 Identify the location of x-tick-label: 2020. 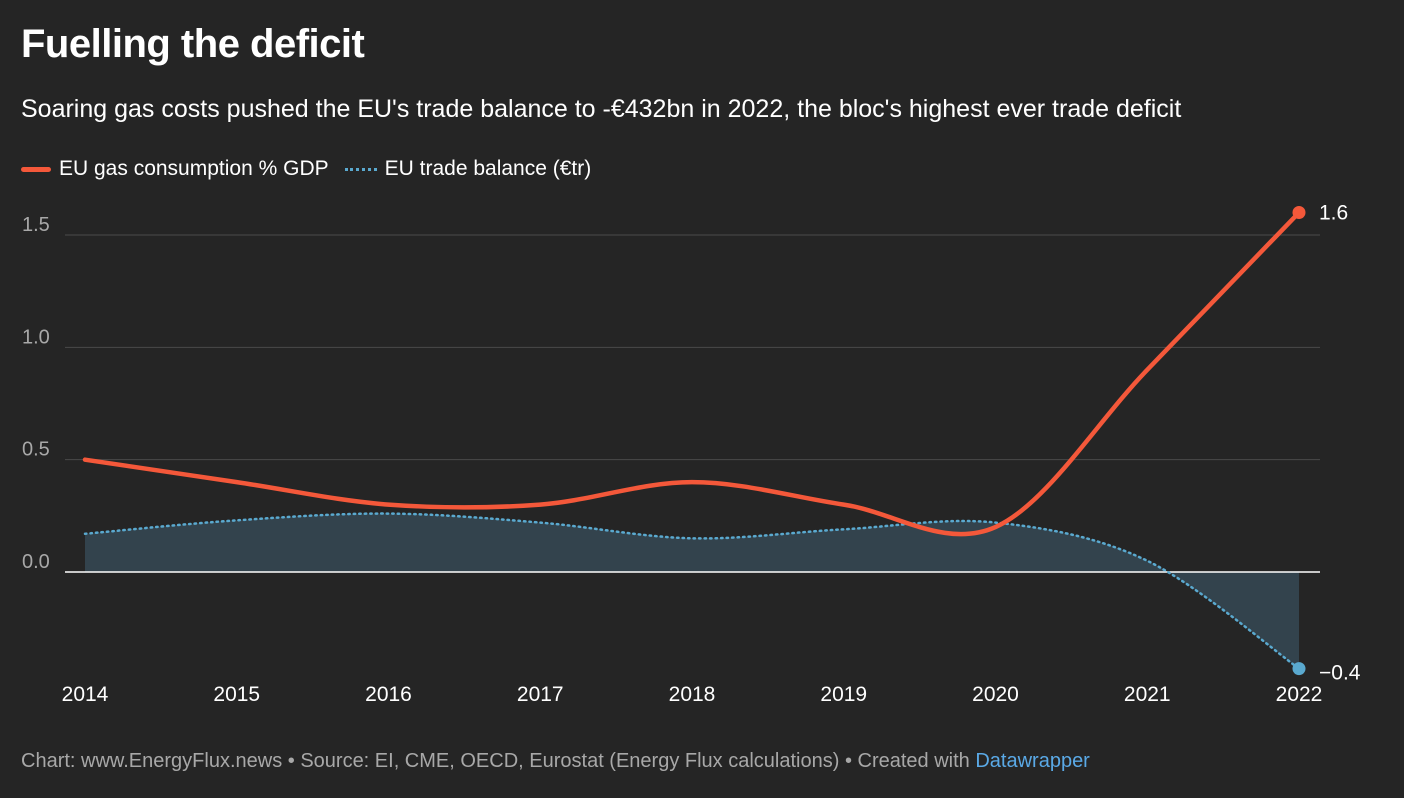
(995, 694).